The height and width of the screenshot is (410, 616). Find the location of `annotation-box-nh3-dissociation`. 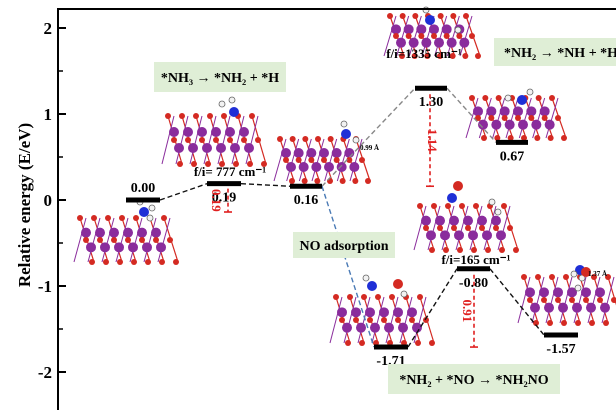

annotation-box-nh3-dissociation is located at coordinates (220, 77).